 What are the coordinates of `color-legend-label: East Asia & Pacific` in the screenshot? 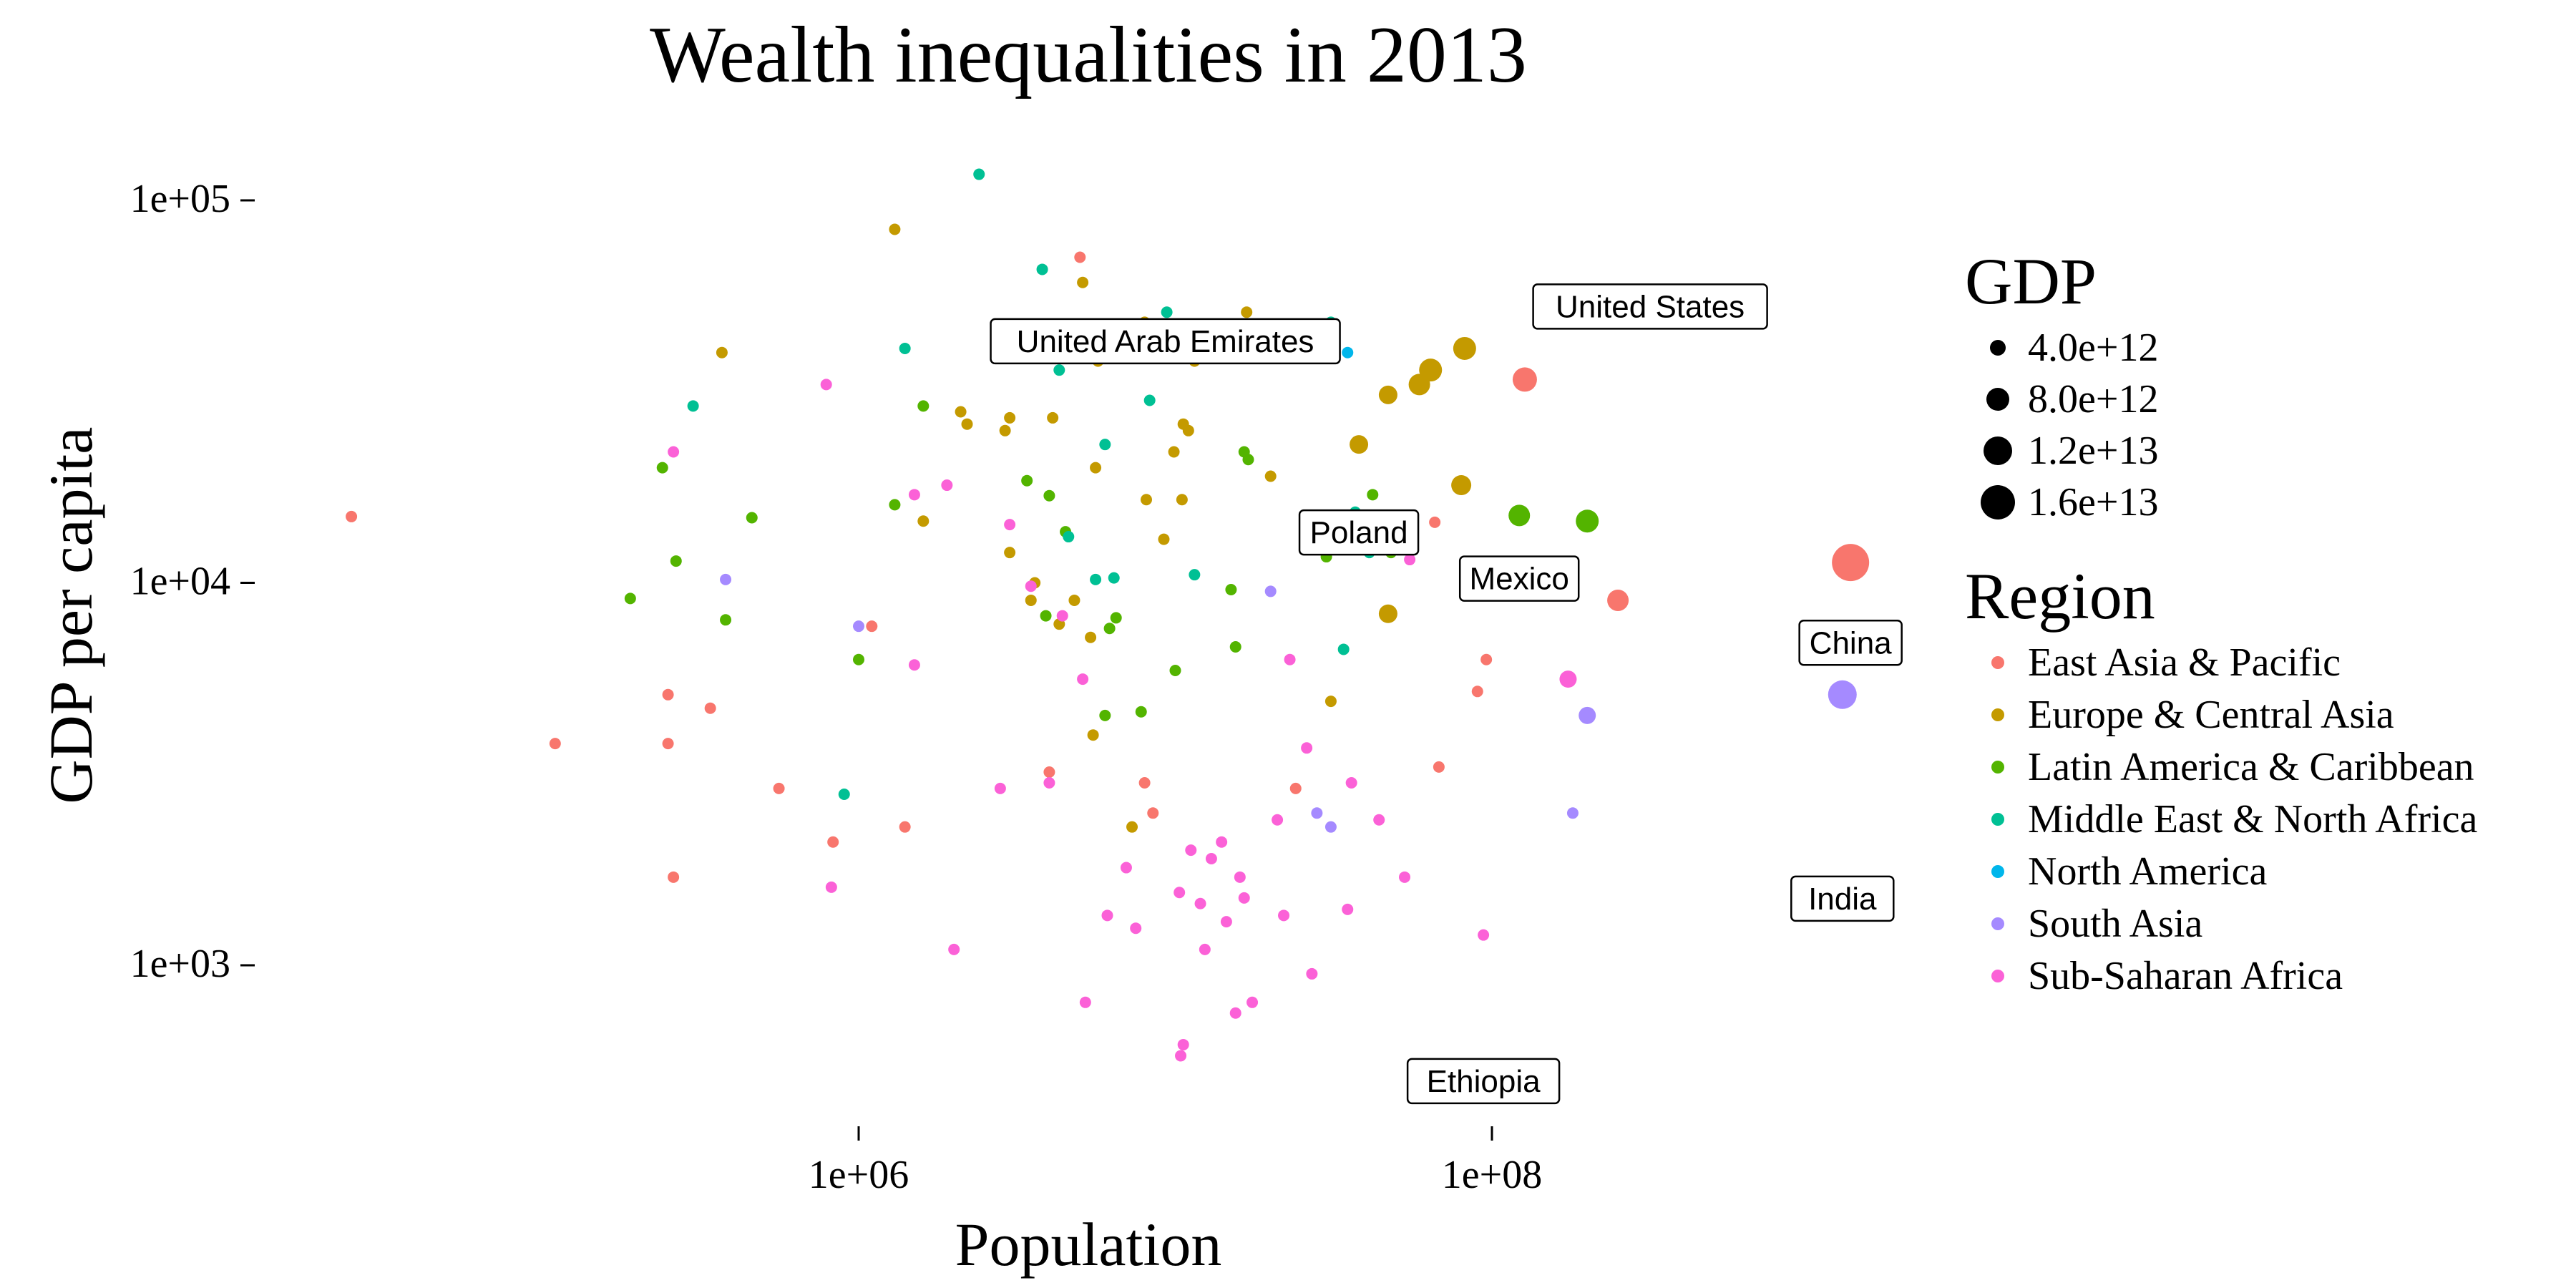 It's located at (2184, 662).